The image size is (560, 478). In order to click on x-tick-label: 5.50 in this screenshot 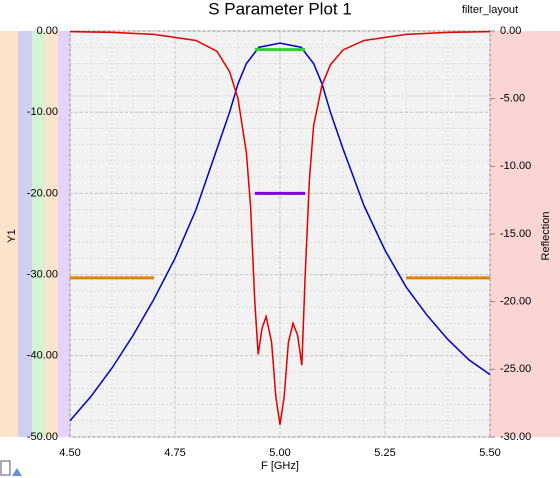, I will do `click(489, 453)`.